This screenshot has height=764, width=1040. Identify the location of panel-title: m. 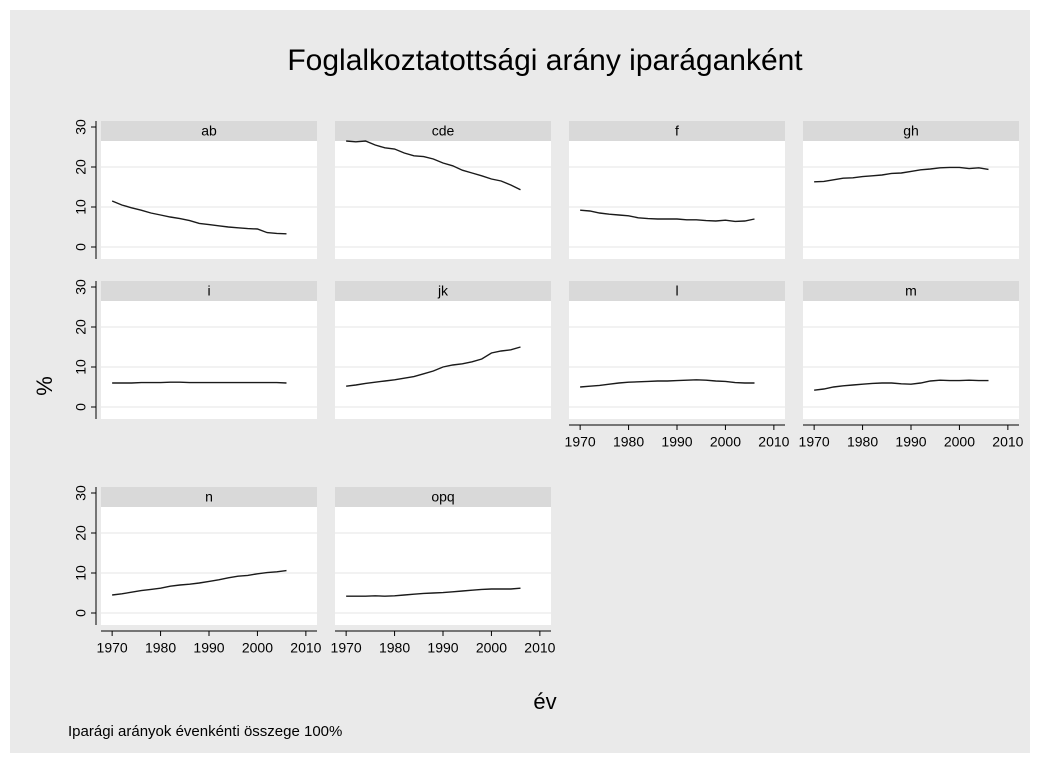
(911, 291).